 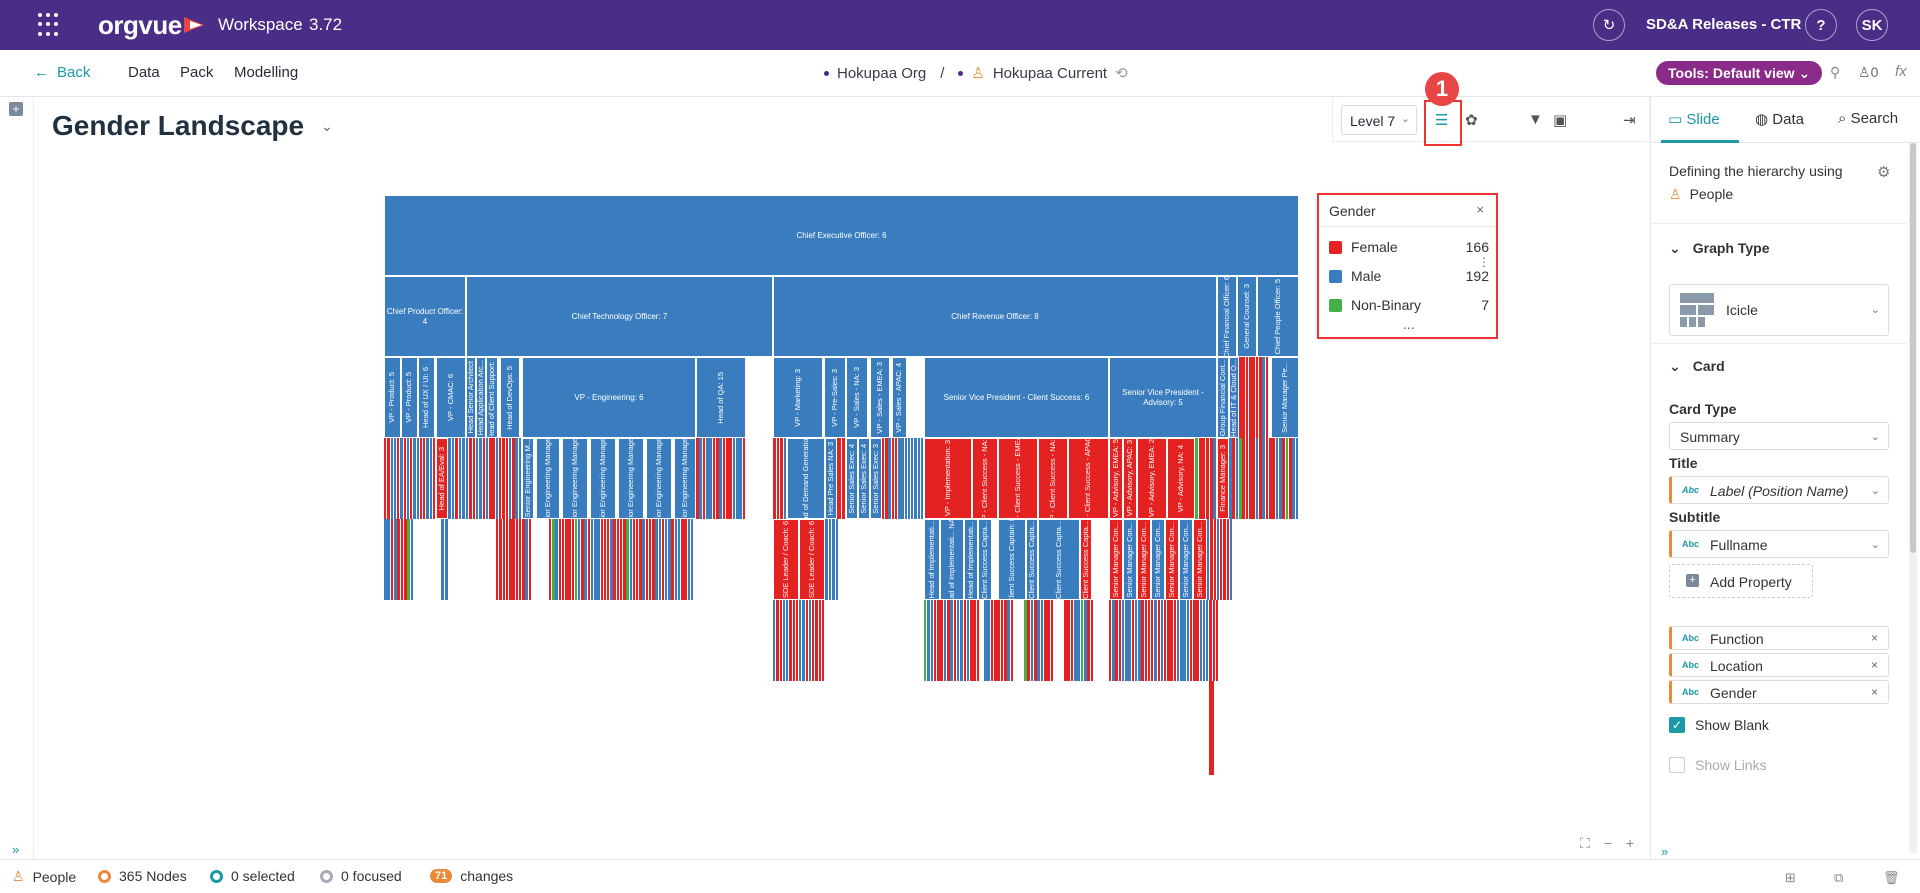 What do you see at coordinates (1739, 73) in the screenshot?
I see `tools-dropdown: Tools: Default view ⌄` at bounding box center [1739, 73].